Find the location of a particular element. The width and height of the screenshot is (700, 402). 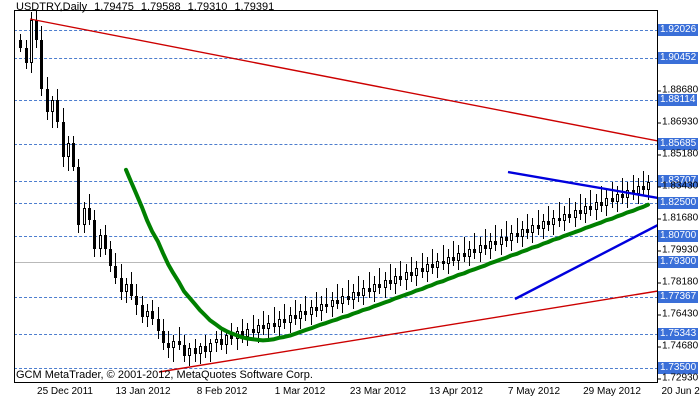

wedge-upper is located at coordinates (582, 185).